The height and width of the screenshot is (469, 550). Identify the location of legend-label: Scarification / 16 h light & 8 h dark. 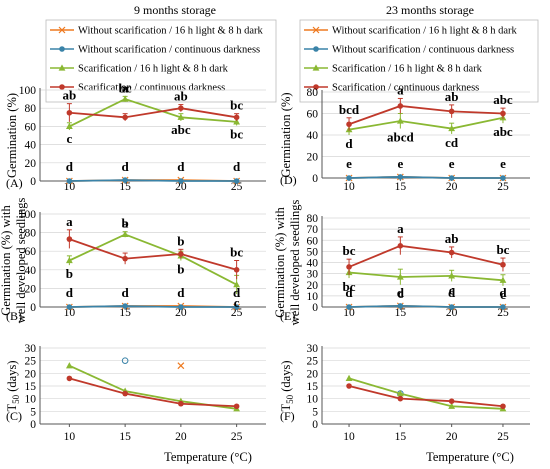
(153, 69).